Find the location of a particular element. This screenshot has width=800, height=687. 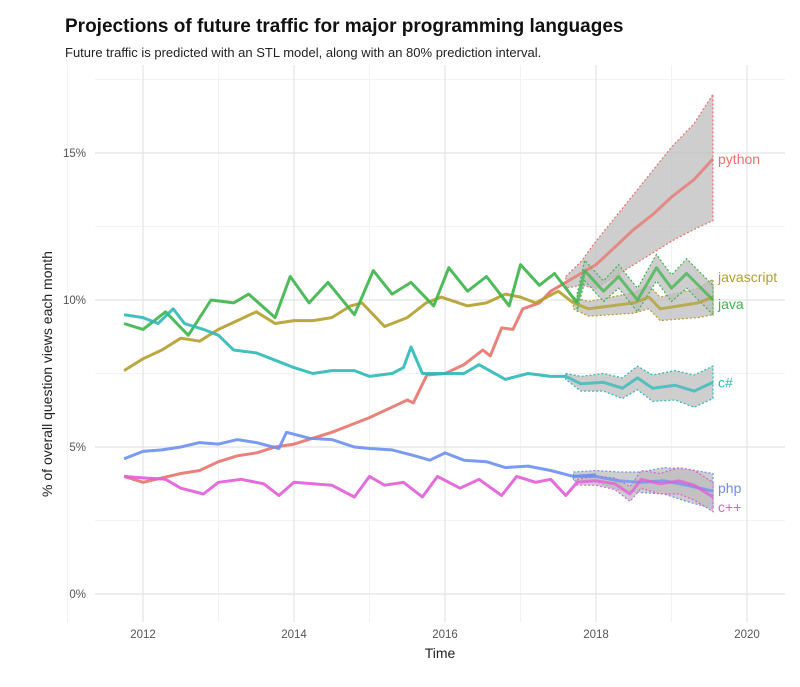

forecast-line-java is located at coordinates (645, 285).